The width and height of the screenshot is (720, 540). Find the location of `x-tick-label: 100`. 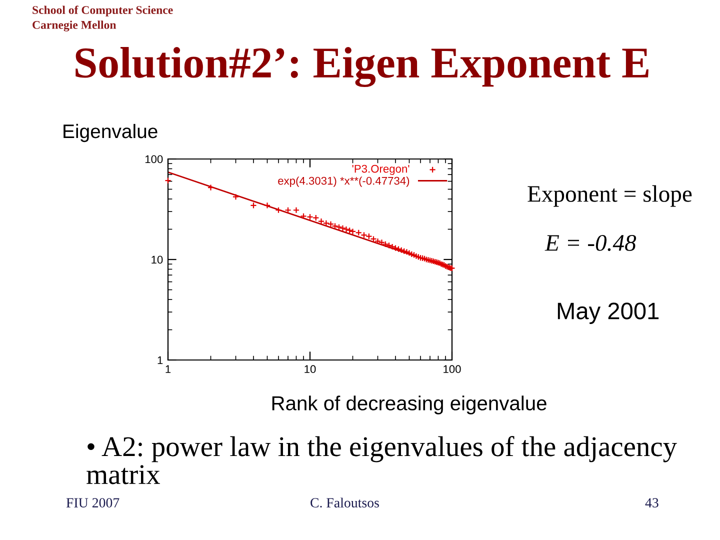

x-tick-label: 100 is located at coordinates (452, 369).